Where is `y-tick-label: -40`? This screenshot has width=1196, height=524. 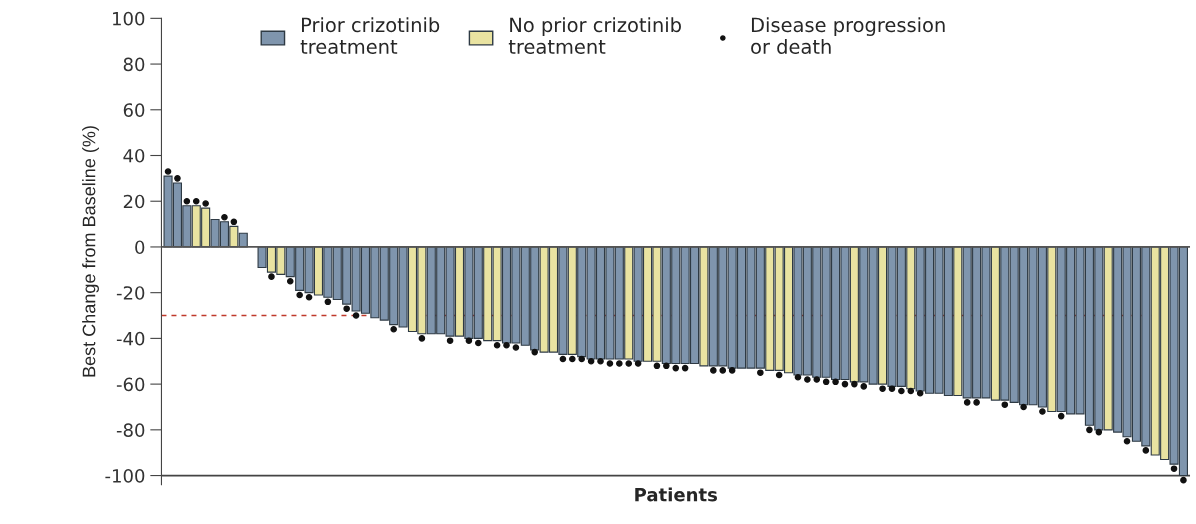 y-tick-label: -40 is located at coordinates (130, 338).